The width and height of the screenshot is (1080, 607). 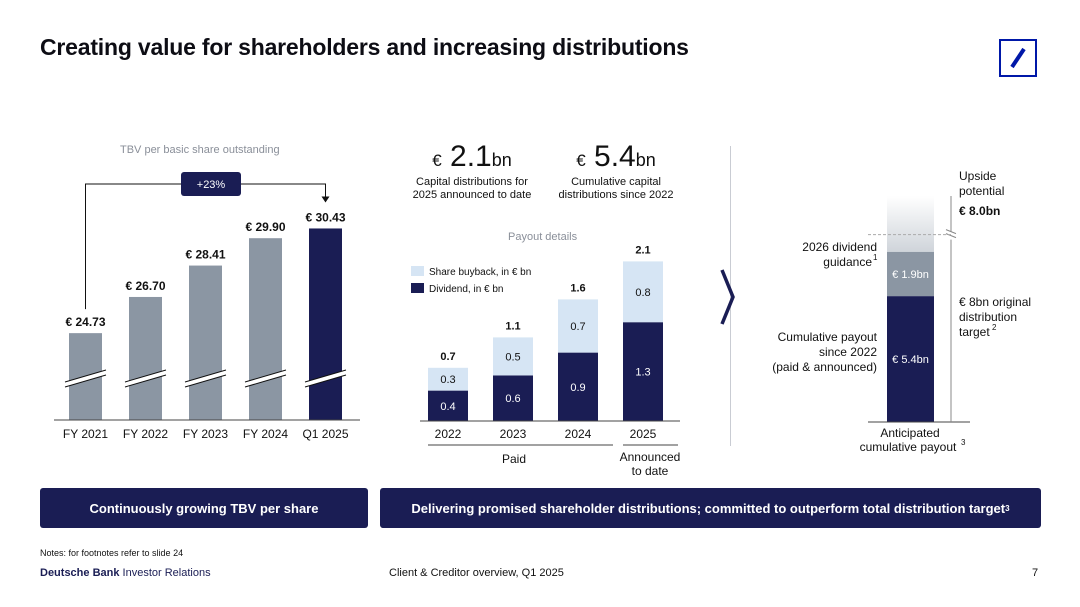 What do you see at coordinates (448, 434) in the screenshot?
I see `payout-category-label: 2022` at bounding box center [448, 434].